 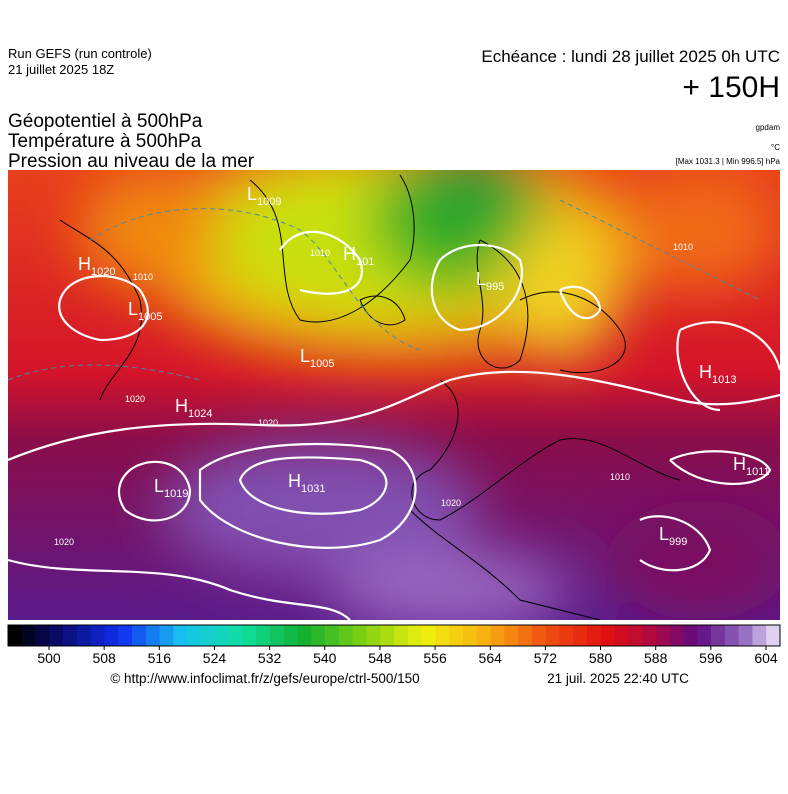 I want to click on colorbar-tick-label: 556, so click(x=435, y=658).